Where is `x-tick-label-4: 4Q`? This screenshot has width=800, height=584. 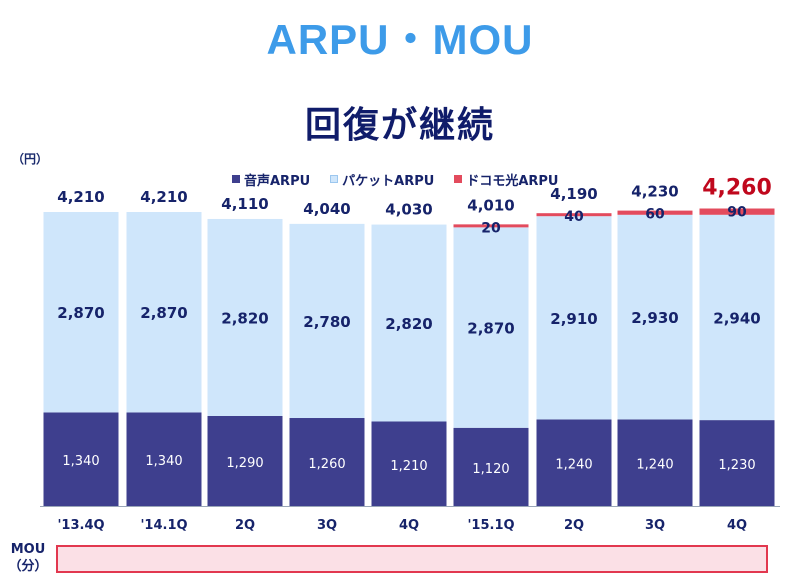 x-tick-label-4: 4Q is located at coordinates (409, 525).